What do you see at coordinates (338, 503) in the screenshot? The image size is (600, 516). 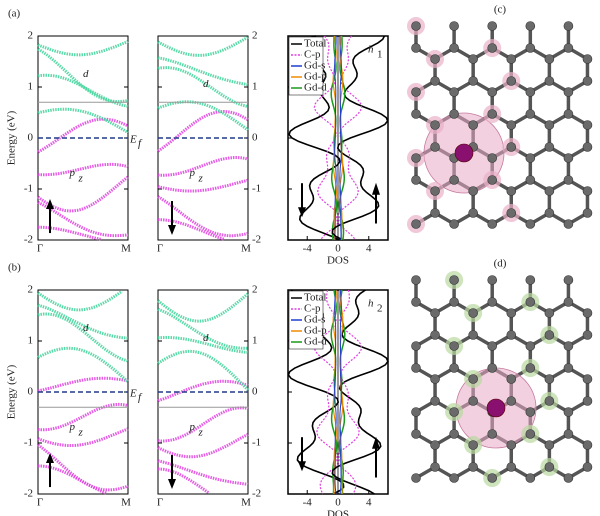 I see `x-tick-label: 0` at bounding box center [338, 503].